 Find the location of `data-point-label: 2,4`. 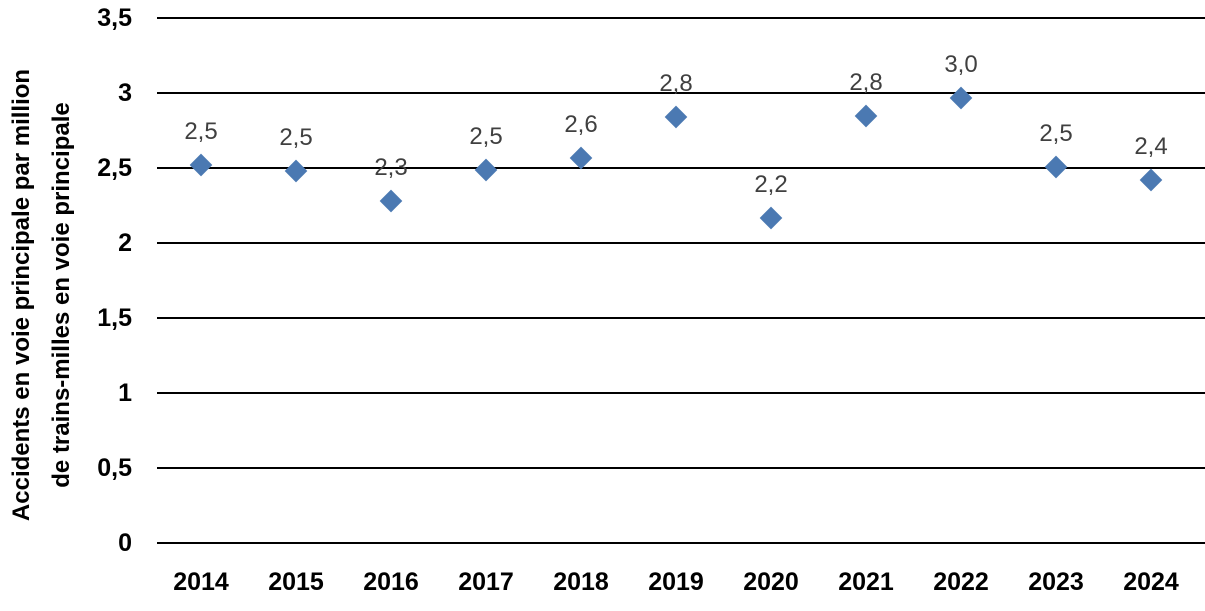

data-point-label: 2,4 is located at coordinates (1151, 146).